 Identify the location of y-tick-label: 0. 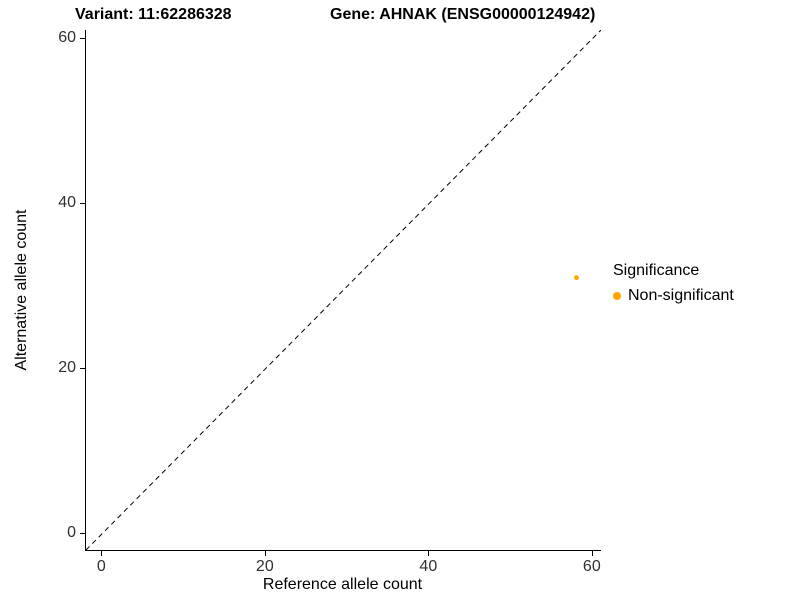
(71, 533).